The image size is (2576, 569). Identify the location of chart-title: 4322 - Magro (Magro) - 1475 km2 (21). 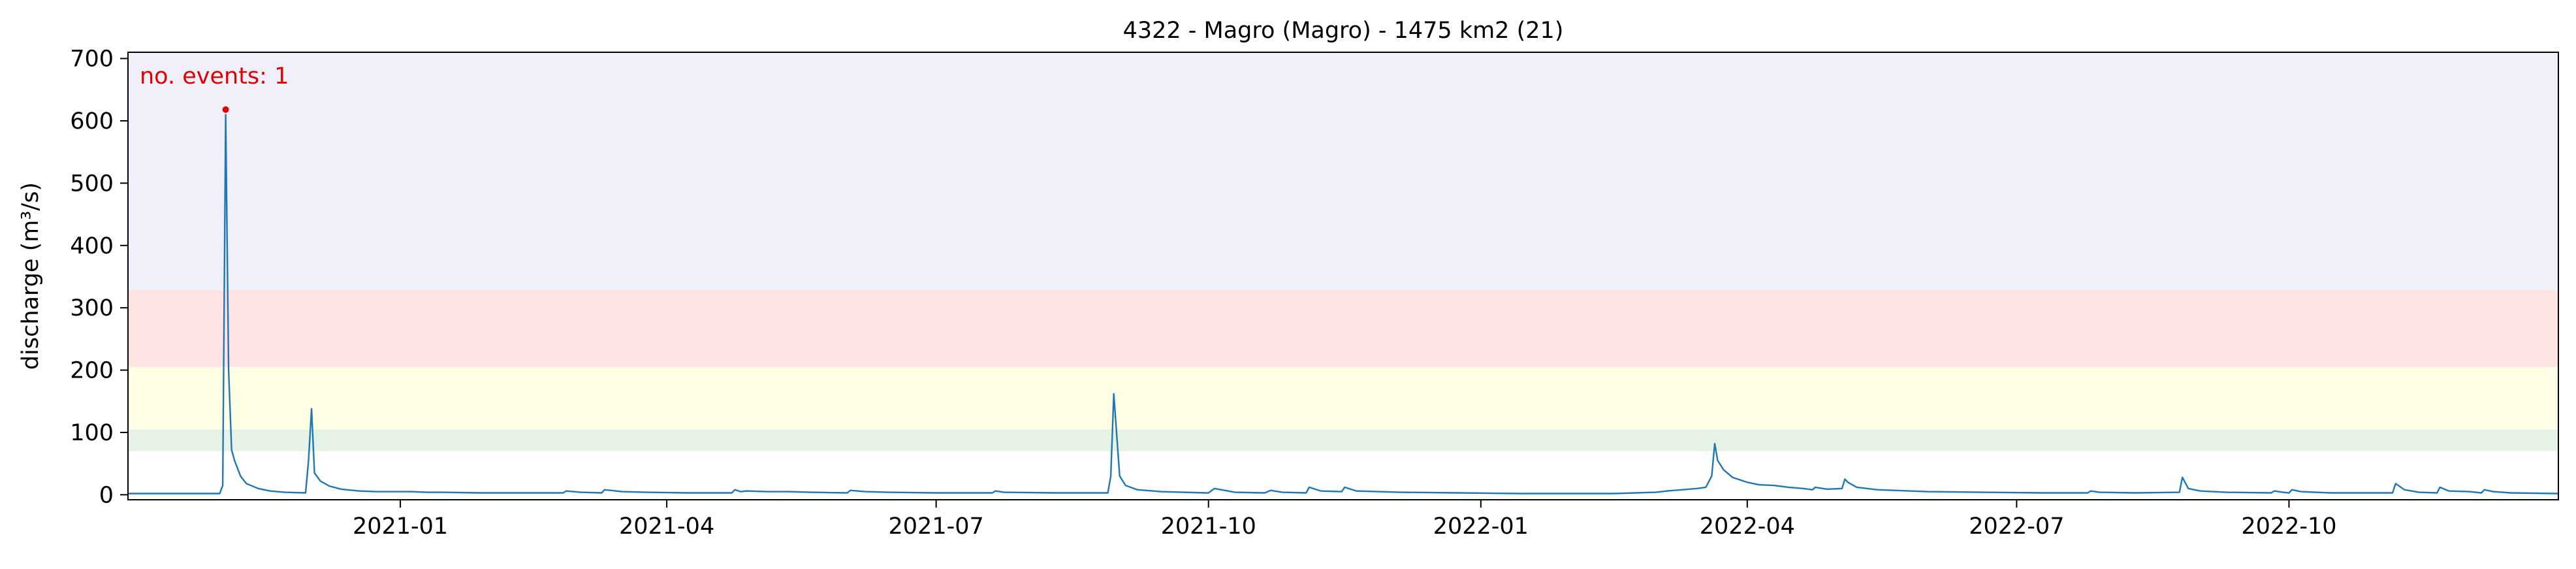
(1344, 31).